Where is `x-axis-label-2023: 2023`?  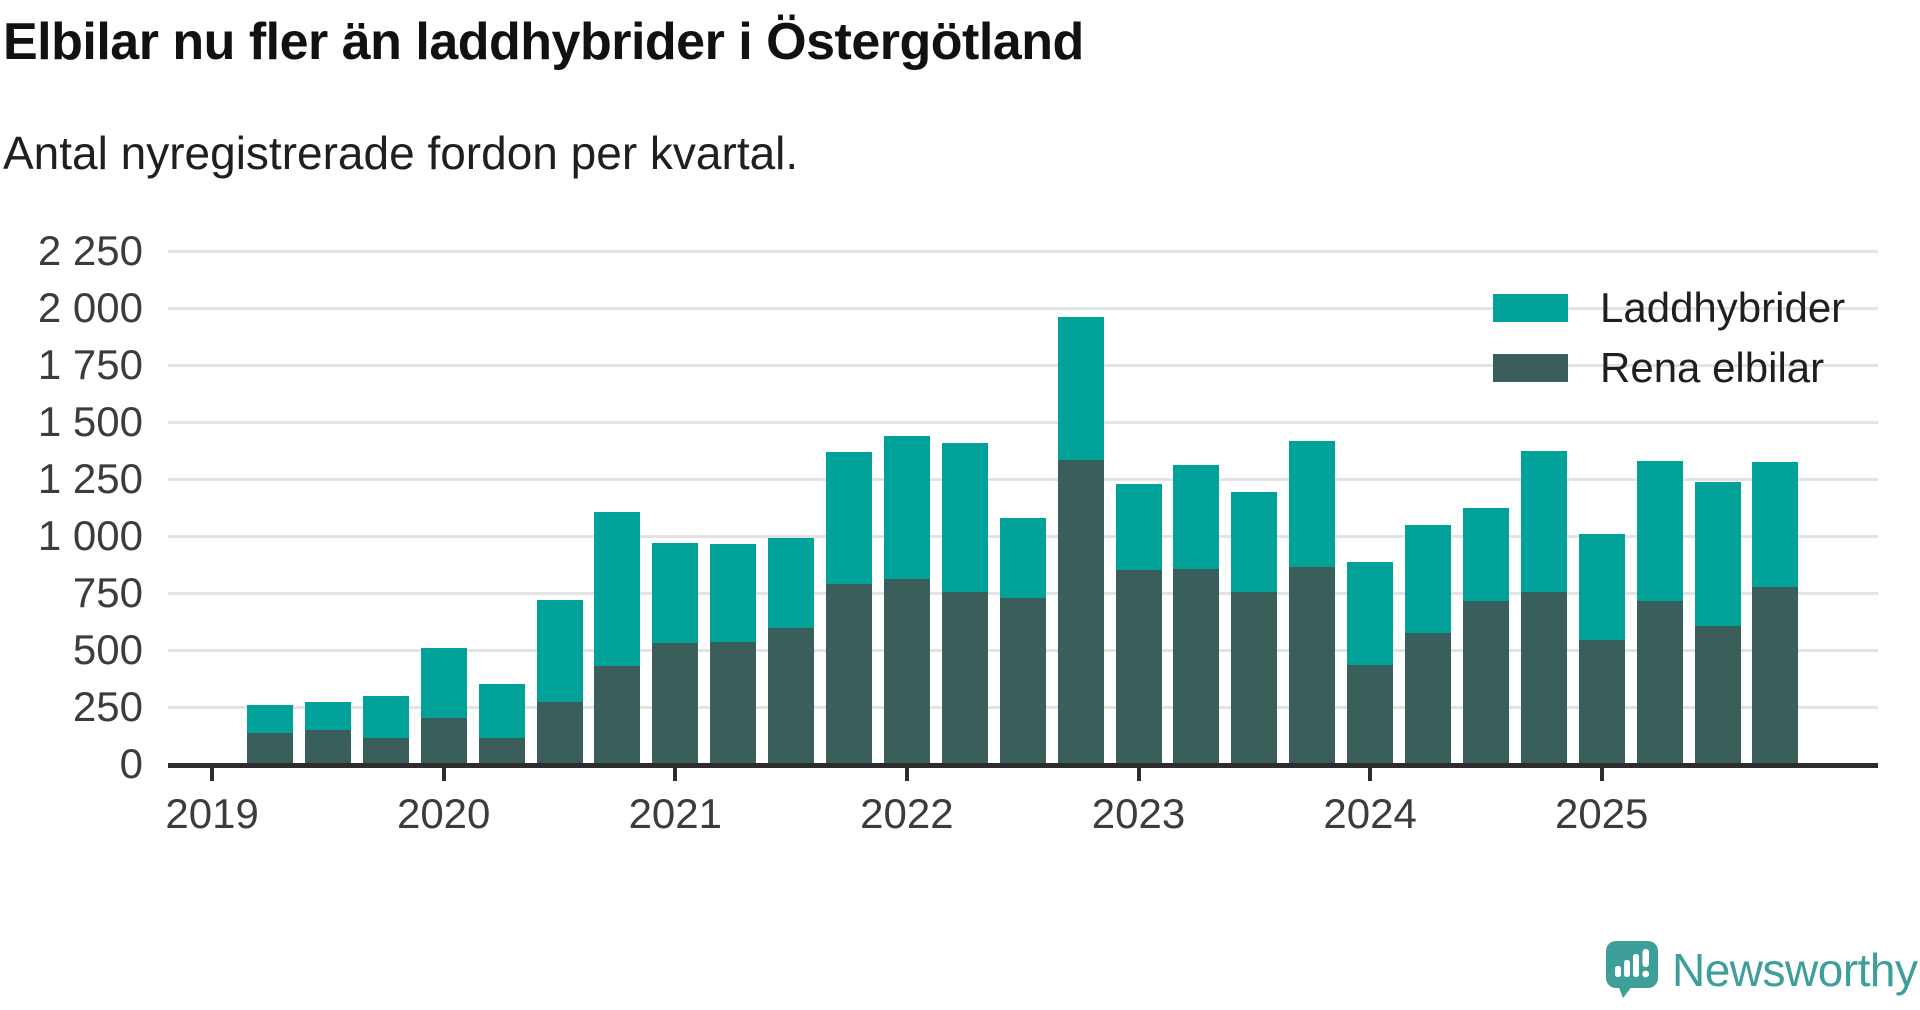
x-axis-label-2023: 2023 is located at coordinates (1138, 813).